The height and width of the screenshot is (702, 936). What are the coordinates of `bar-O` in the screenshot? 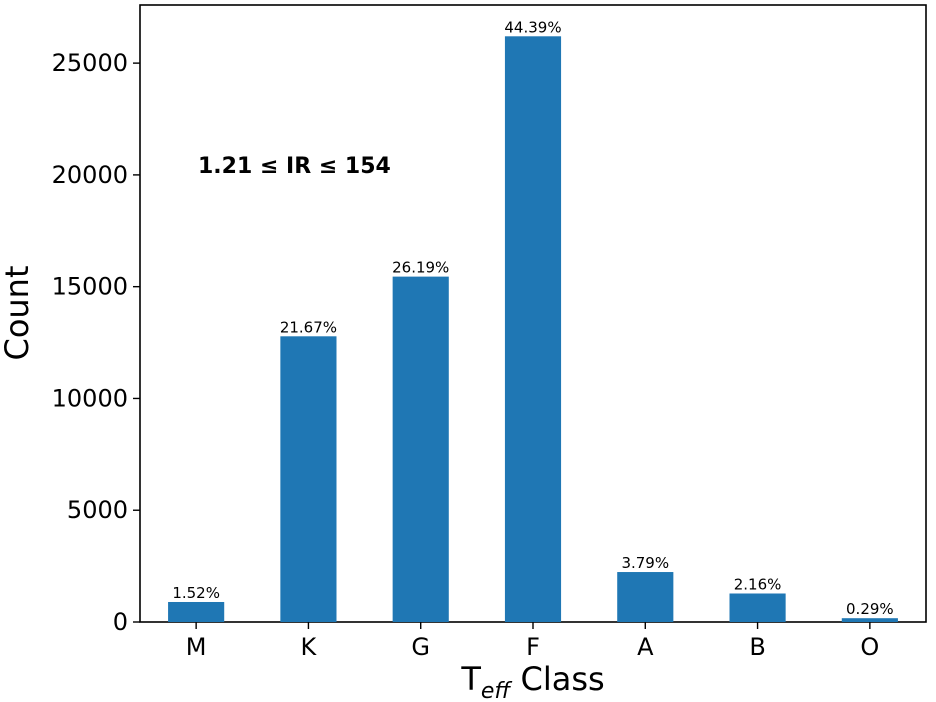 It's located at (869, 620).